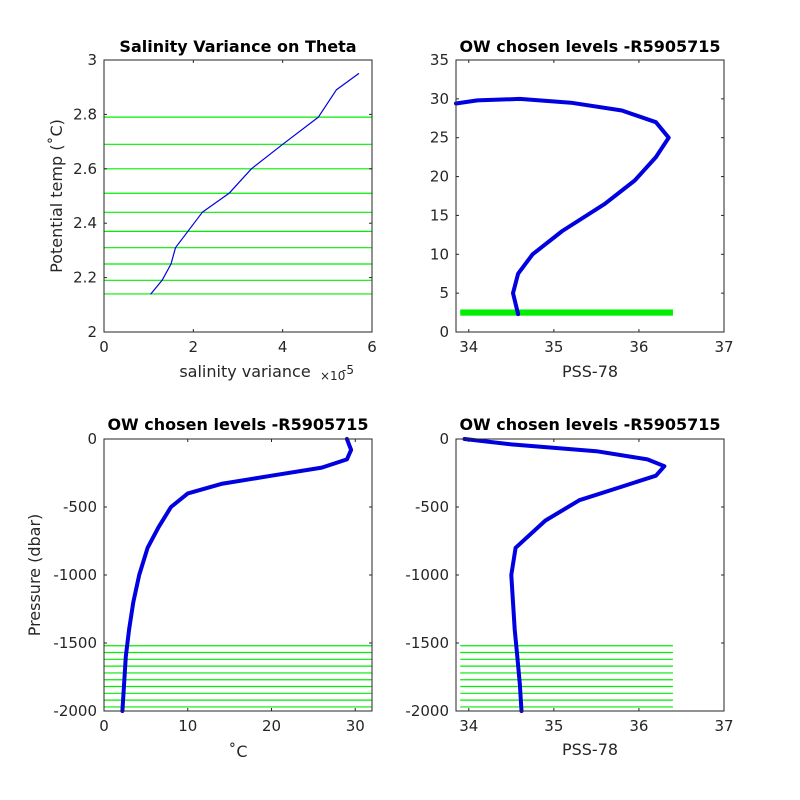 Image resolution: width=800 pixels, height=800 pixels. I want to click on y-tick-label: 2.4, so click(85, 223).